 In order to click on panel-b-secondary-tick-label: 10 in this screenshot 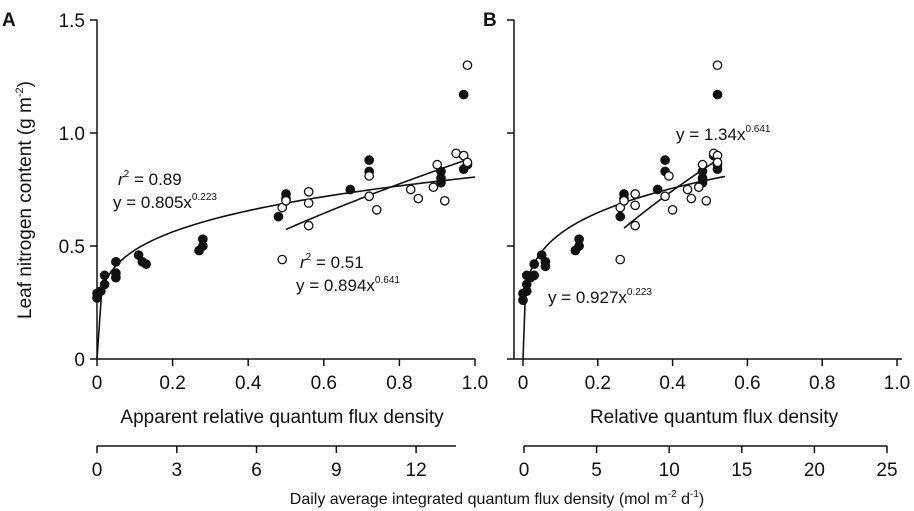, I will do `click(669, 470)`.